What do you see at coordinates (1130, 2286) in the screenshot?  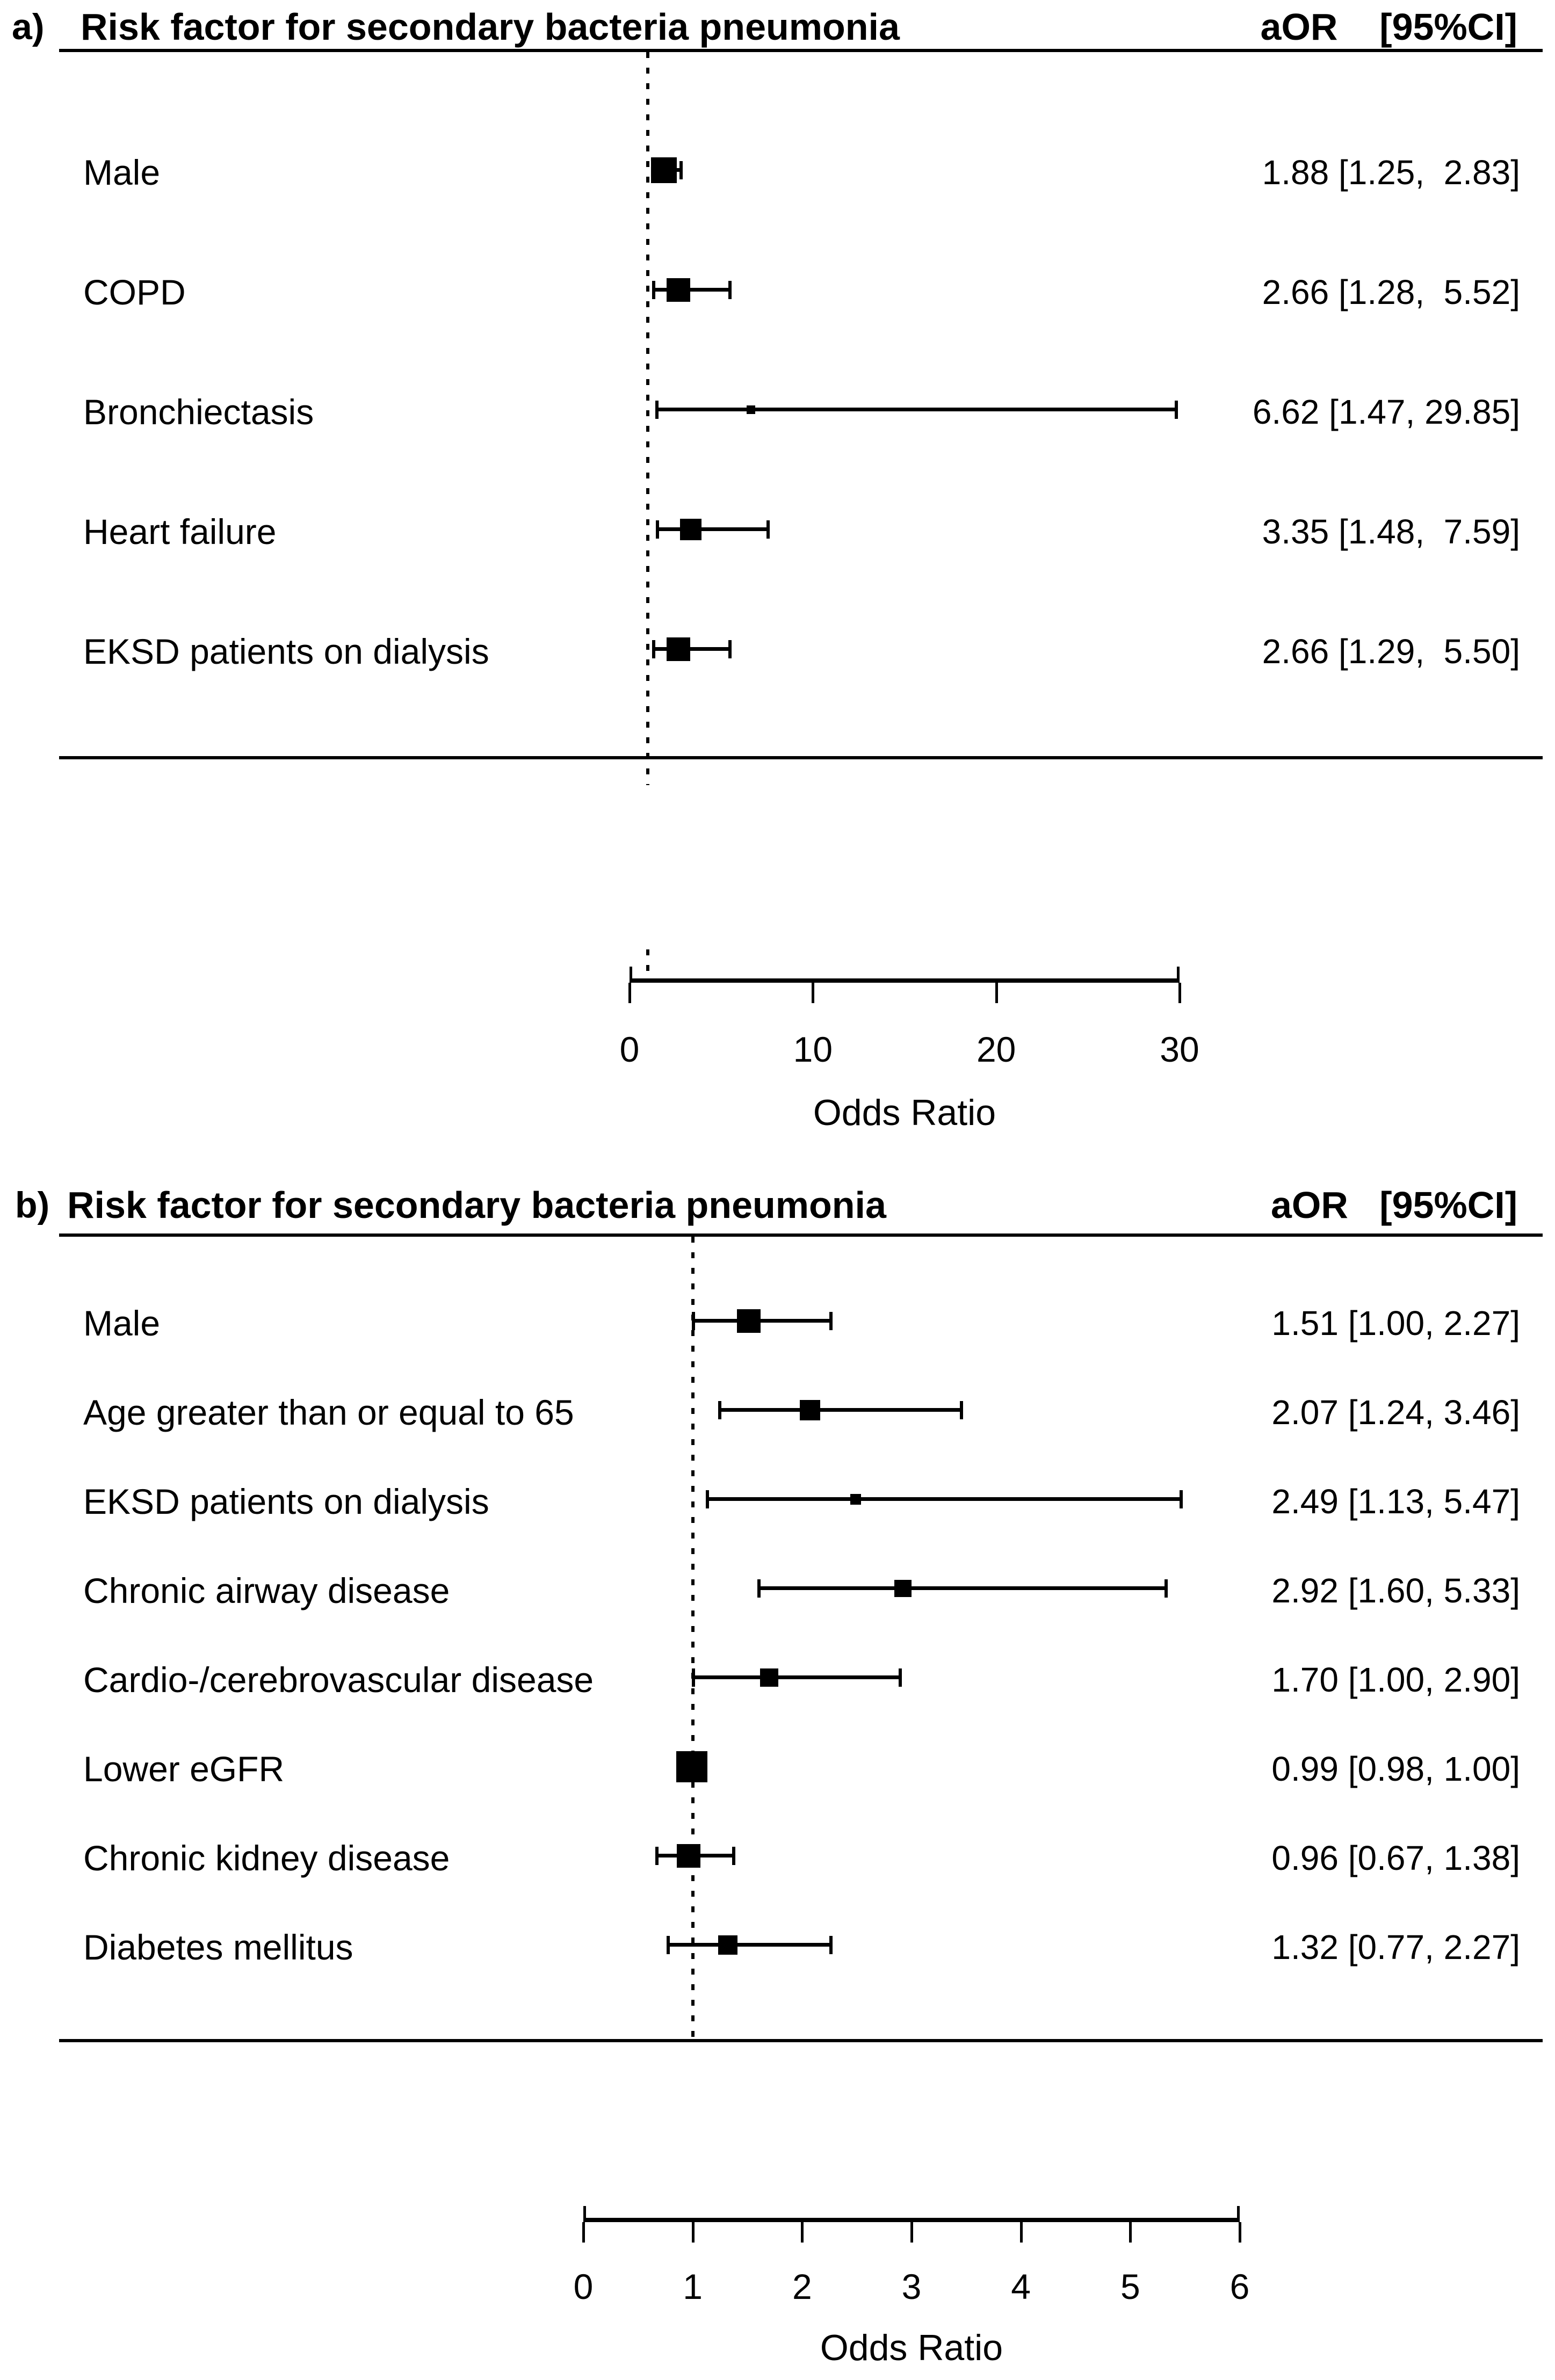 I see `x-axis-tick-label: 5` at bounding box center [1130, 2286].